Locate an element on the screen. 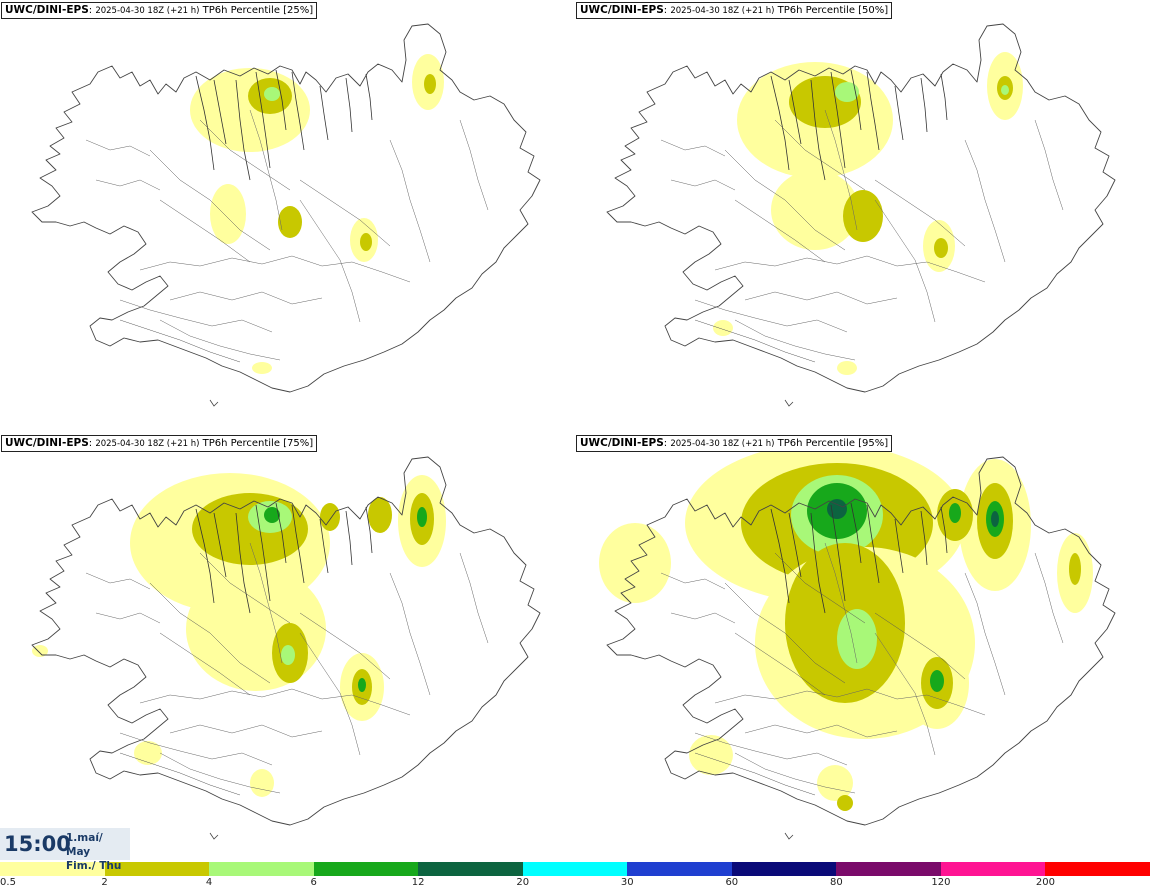 The height and width of the screenshot is (891, 1150). field-name: TP6h Percentile [25%] is located at coordinates (258, 10).